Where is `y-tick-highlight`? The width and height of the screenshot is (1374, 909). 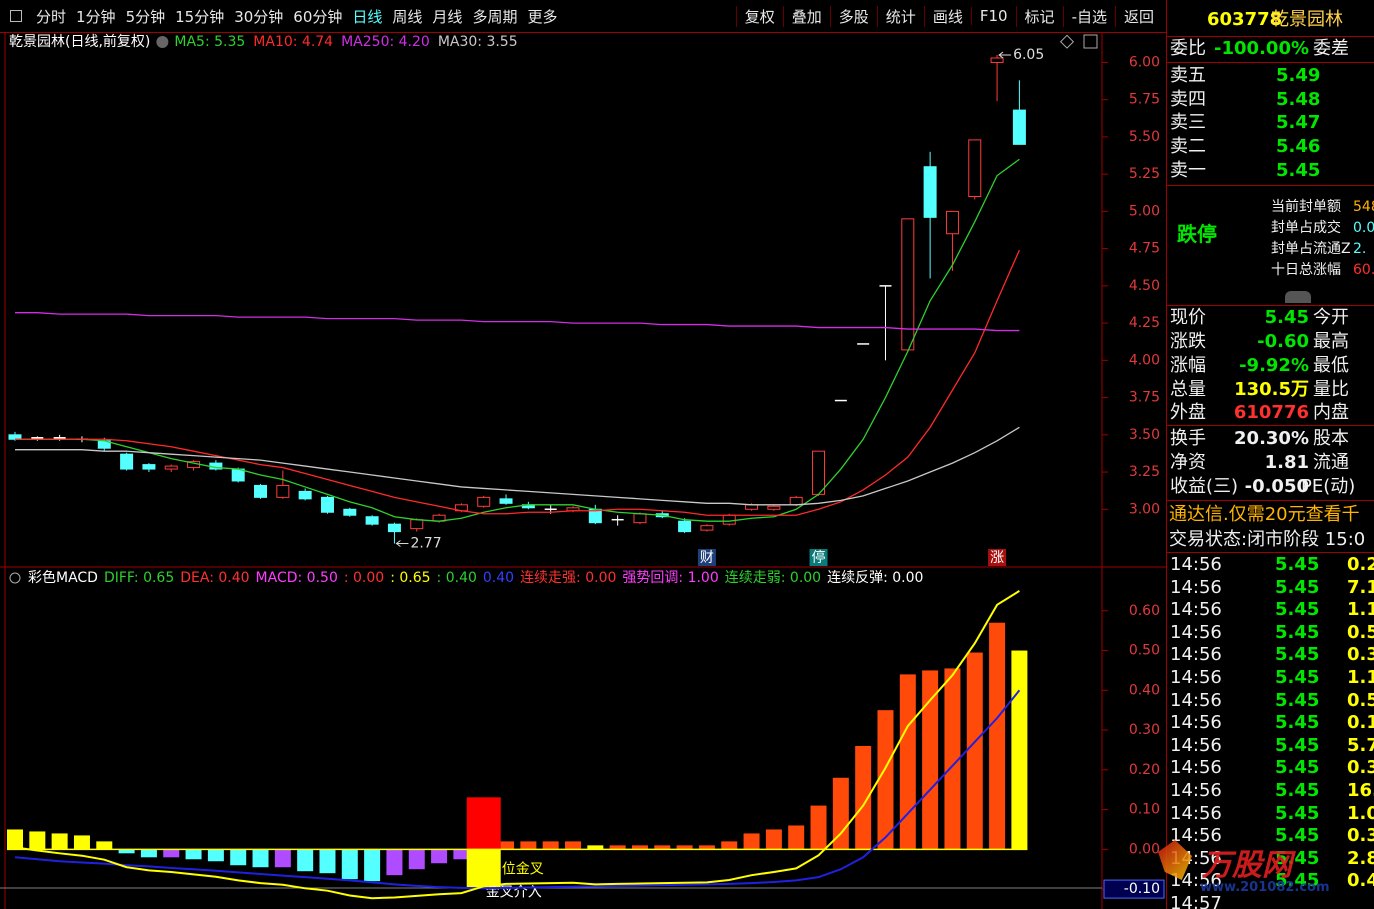
y-tick-highlight is located at coordinates (1134, 889).